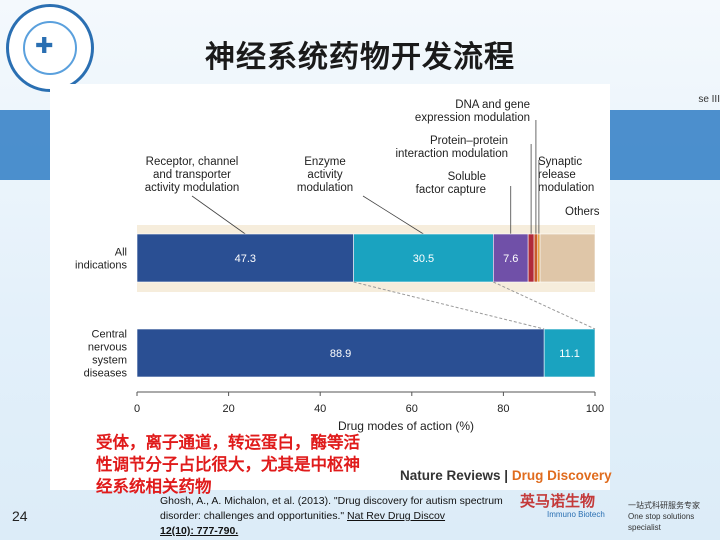  What do you see at coordinates (325, 162) in the screenshot?
I see `annotation-label: Enzyme` at bounding box center [325, 162].